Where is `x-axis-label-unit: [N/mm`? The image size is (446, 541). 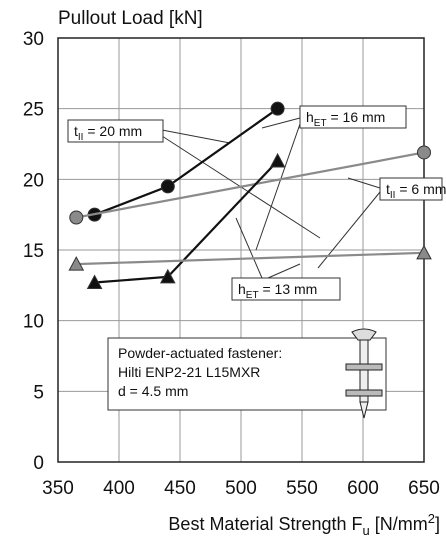 x-axis-label-unit: [N/mm is located at coordinates (399, 524).